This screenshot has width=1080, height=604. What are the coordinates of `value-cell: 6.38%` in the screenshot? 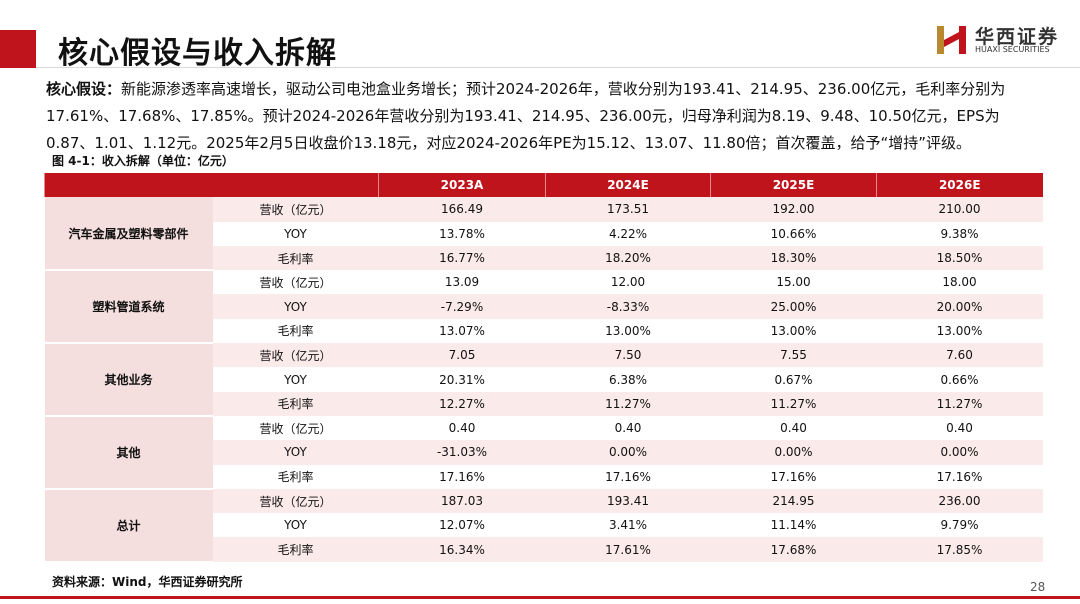 It's located at (628, 379).